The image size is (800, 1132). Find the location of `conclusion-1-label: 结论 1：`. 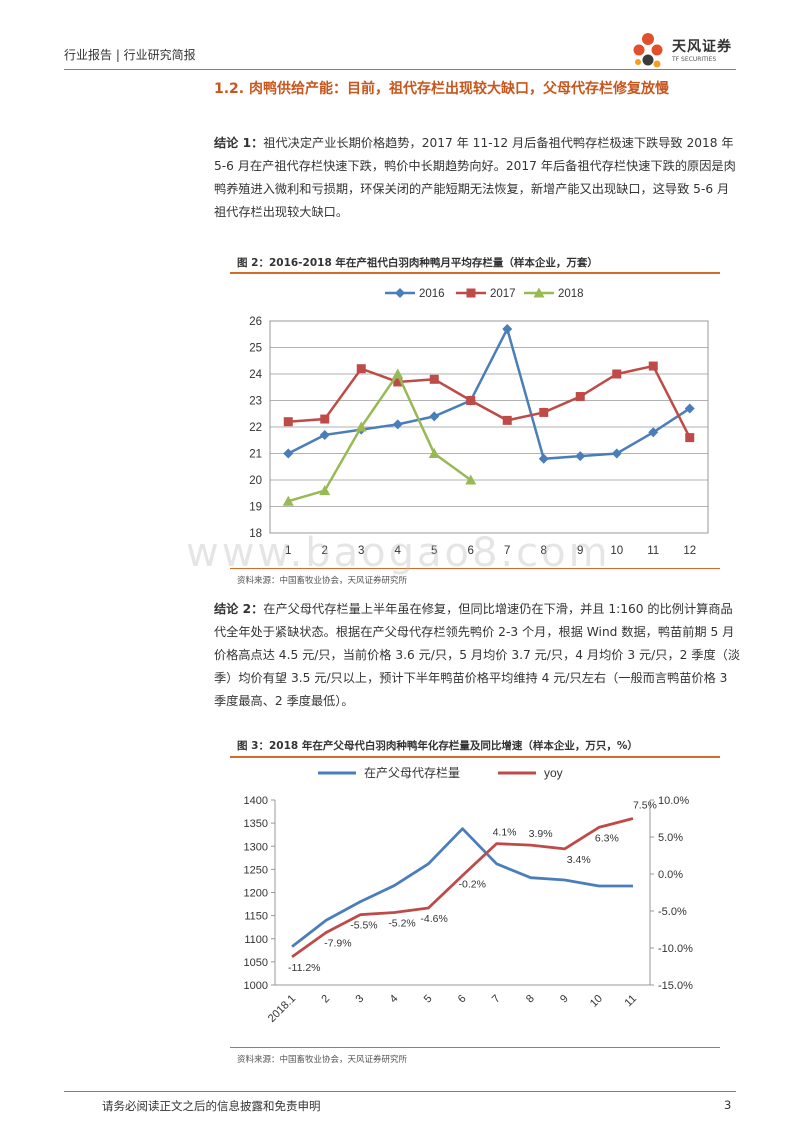

conclusion-1-label: 结论 1： is located at coordinates (239, 143).